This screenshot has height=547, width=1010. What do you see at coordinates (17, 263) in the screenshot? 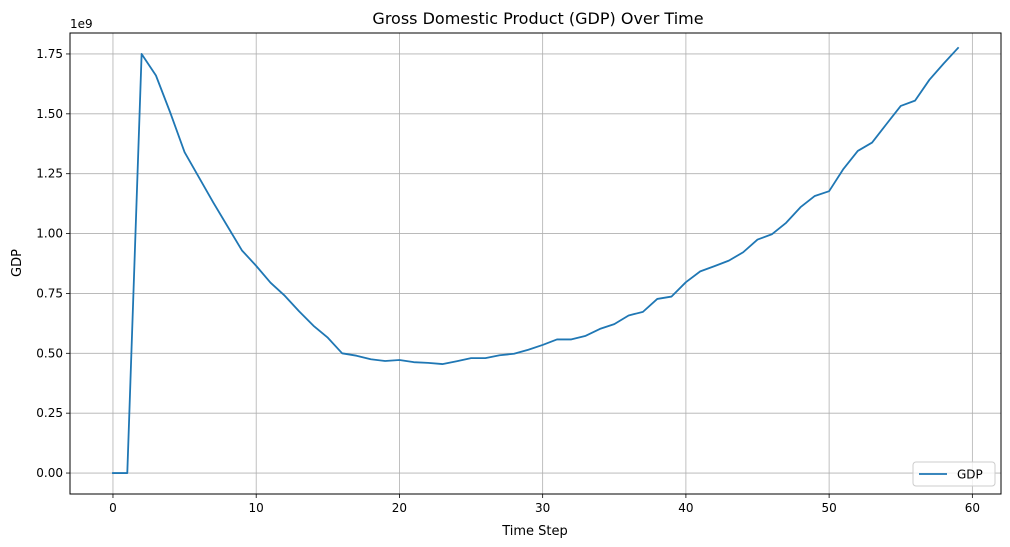
I see `y-axis-label: GDP` at bounding box center [17, 263].